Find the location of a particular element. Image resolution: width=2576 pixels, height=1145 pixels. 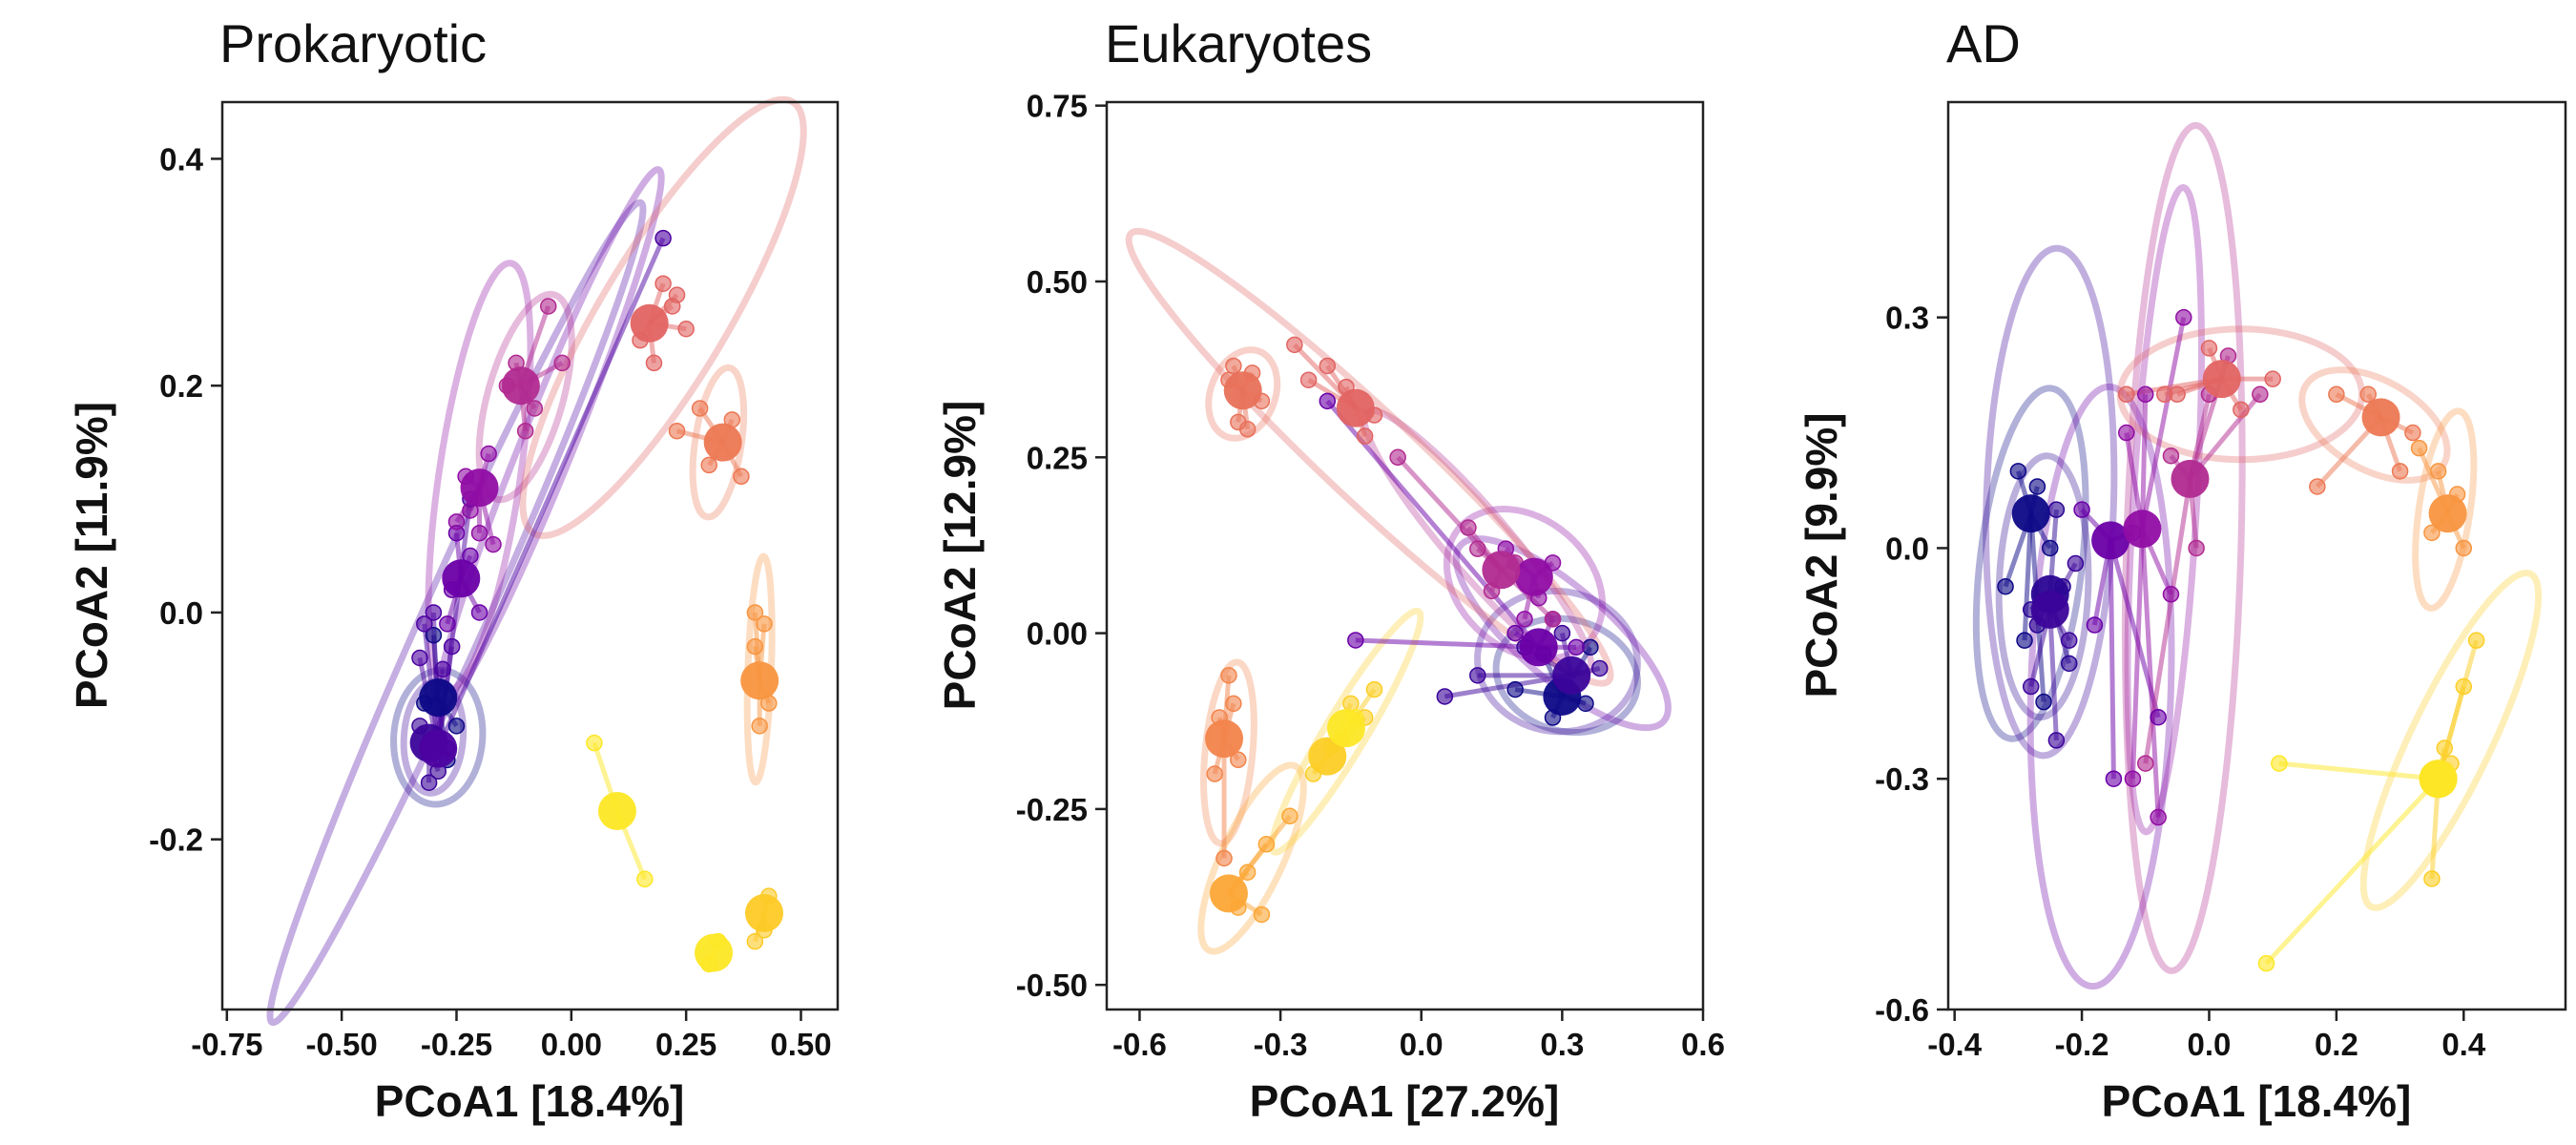

x-tick-label-0-1: -0.50 is located at coordinates (342, 1044).